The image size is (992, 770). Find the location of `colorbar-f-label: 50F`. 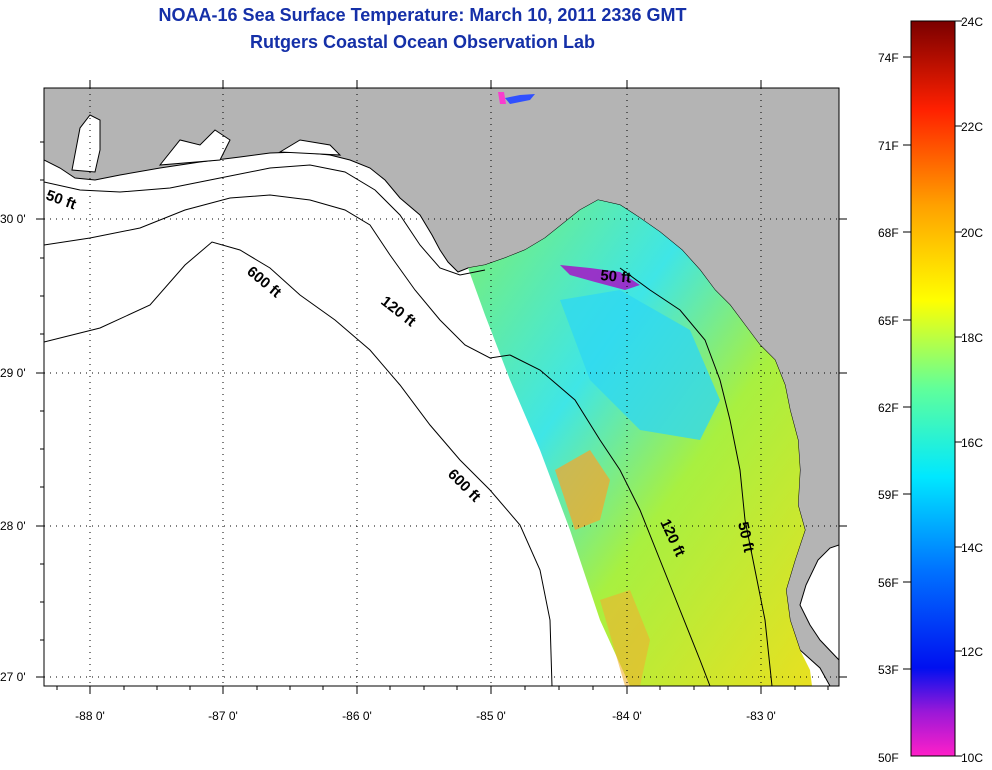

colorbar-f-label: 50F is located at coordinates (888, 758).